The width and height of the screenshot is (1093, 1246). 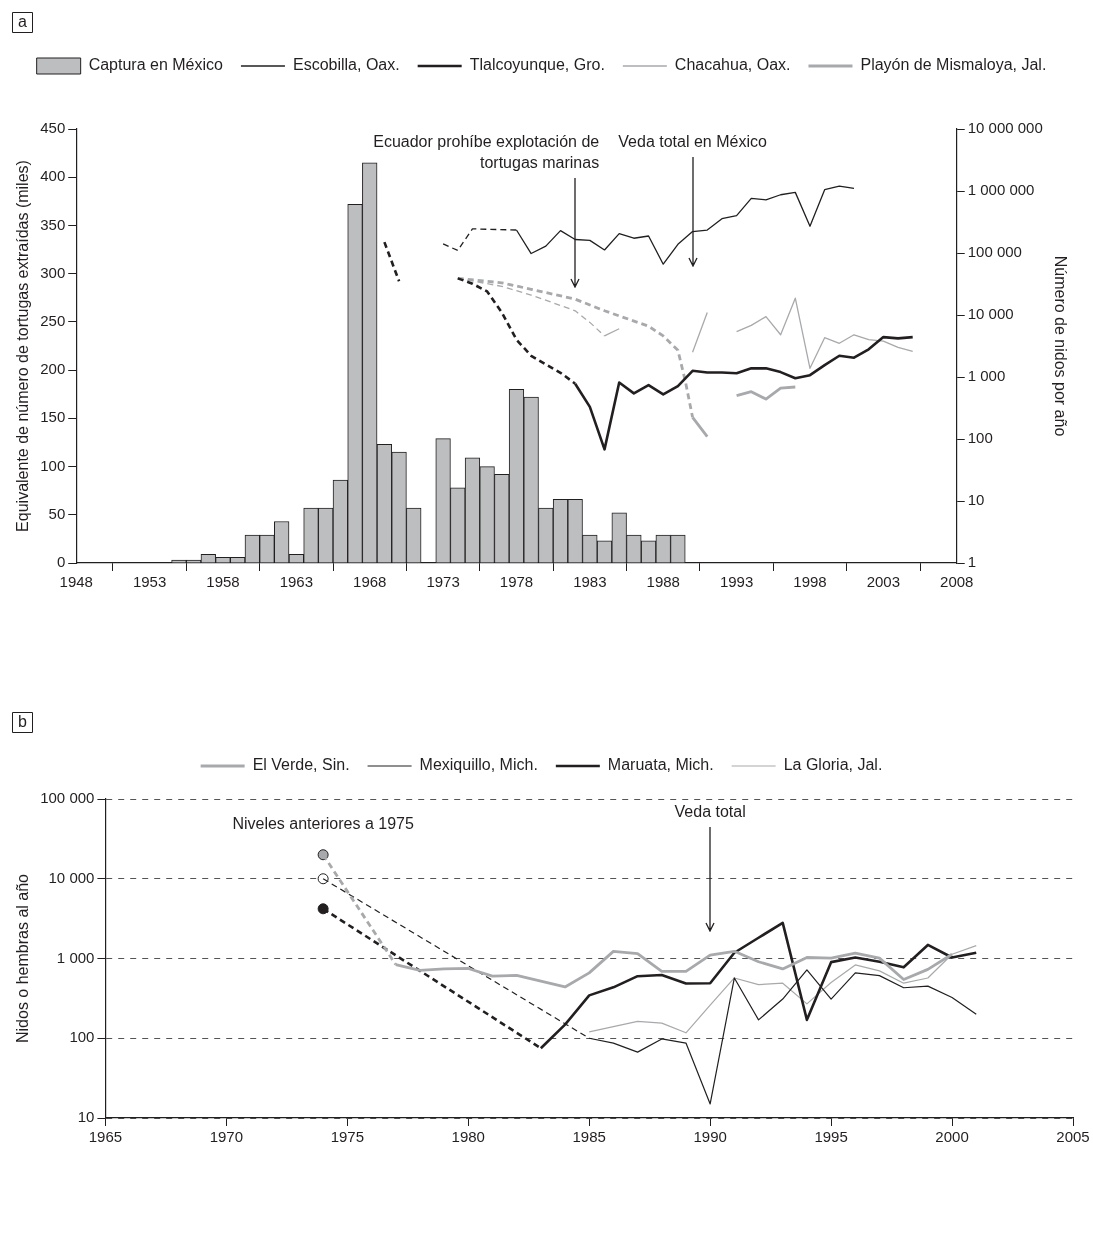 I want to click on y-tick-label: 50, so click(x=57, y=513).